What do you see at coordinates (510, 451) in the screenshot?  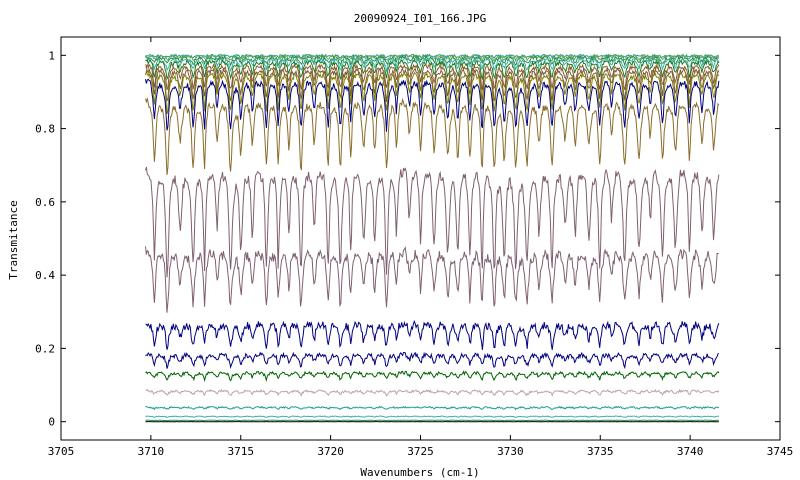 I see `x-tick-label-3730: 3730` at bounding box center [510, 451].